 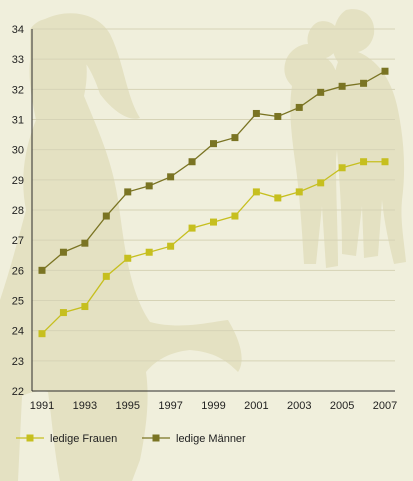 I want to click on adult-silhouette-image, so click(x=368, y=136).